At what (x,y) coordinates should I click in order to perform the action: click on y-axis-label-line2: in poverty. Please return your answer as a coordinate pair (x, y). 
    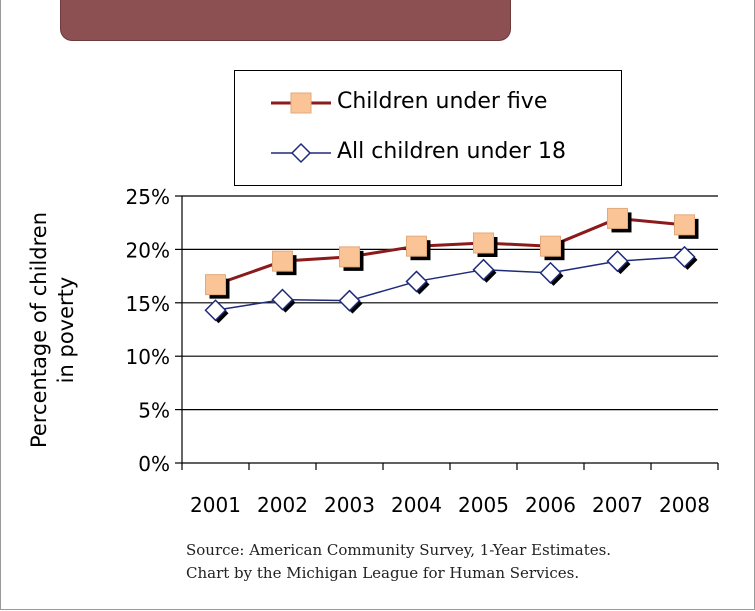
    Looking at the image, I should click on (66, 330).